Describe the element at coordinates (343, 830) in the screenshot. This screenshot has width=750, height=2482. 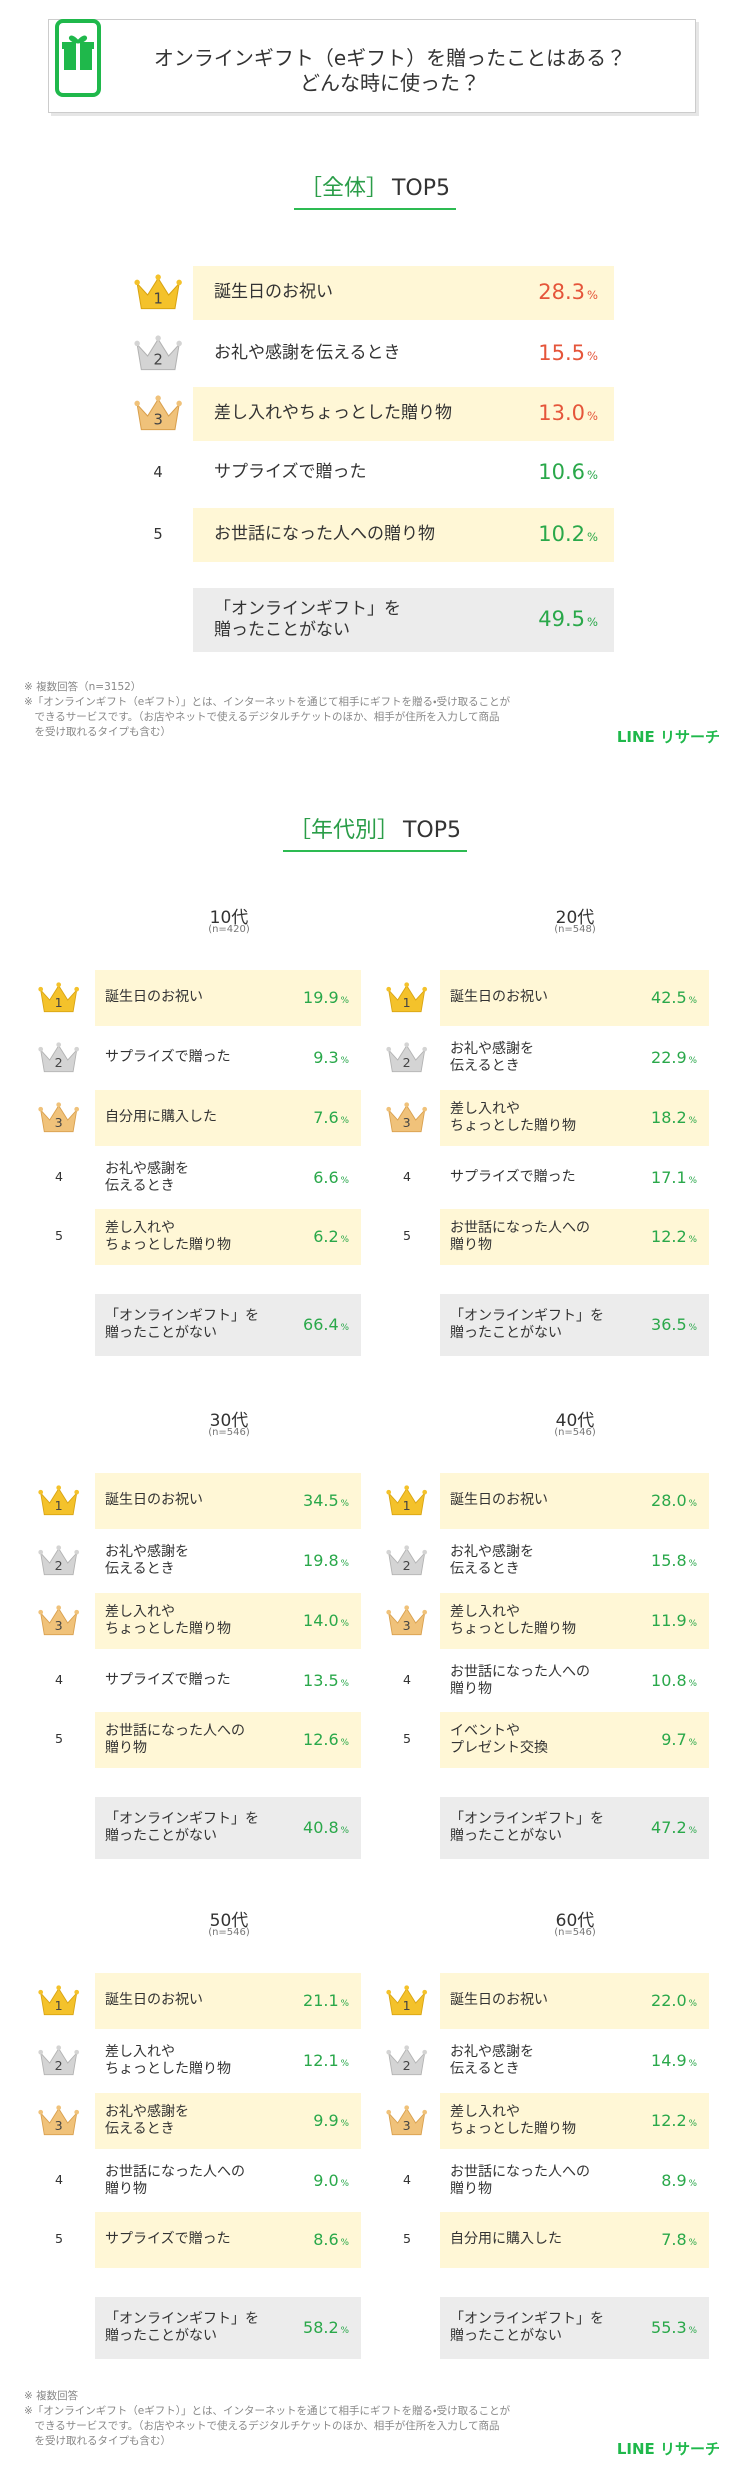
I see `heading-tag: ［年代別］` at that location.